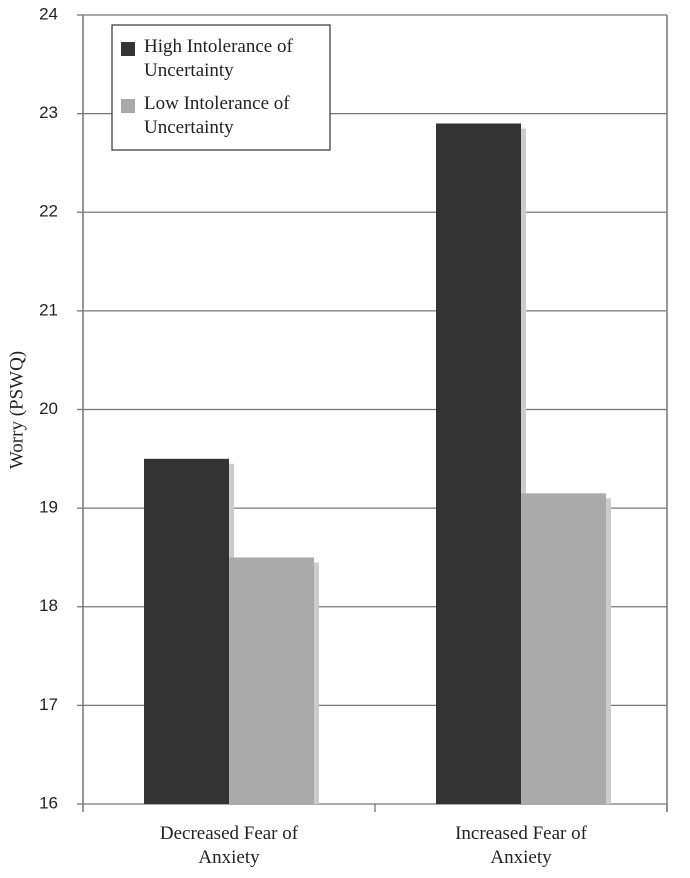  What do you see at coordinates (48, 605) in the screenshot?
I see `y-tick-label: 18` at bounding box center [48, 605].